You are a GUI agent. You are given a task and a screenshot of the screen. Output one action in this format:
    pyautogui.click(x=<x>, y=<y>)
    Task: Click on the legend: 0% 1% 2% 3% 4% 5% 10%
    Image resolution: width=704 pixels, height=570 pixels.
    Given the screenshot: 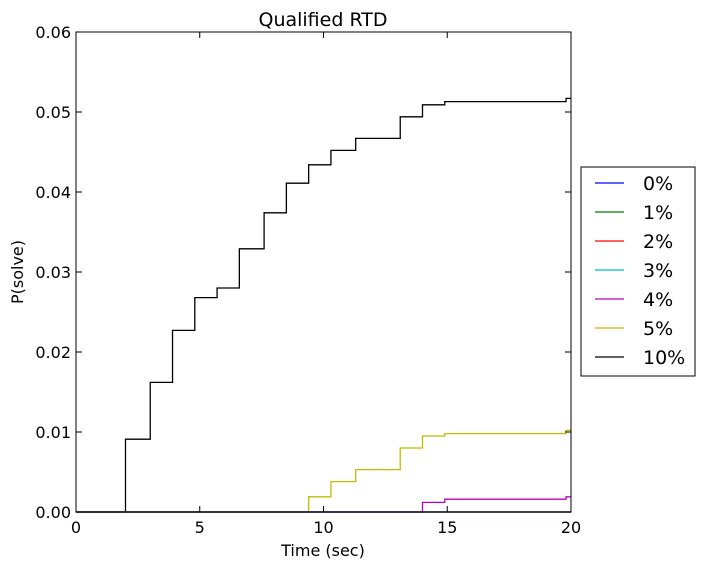 What is the action you would take?
    pyautogui.click(x=638, y=271)
    